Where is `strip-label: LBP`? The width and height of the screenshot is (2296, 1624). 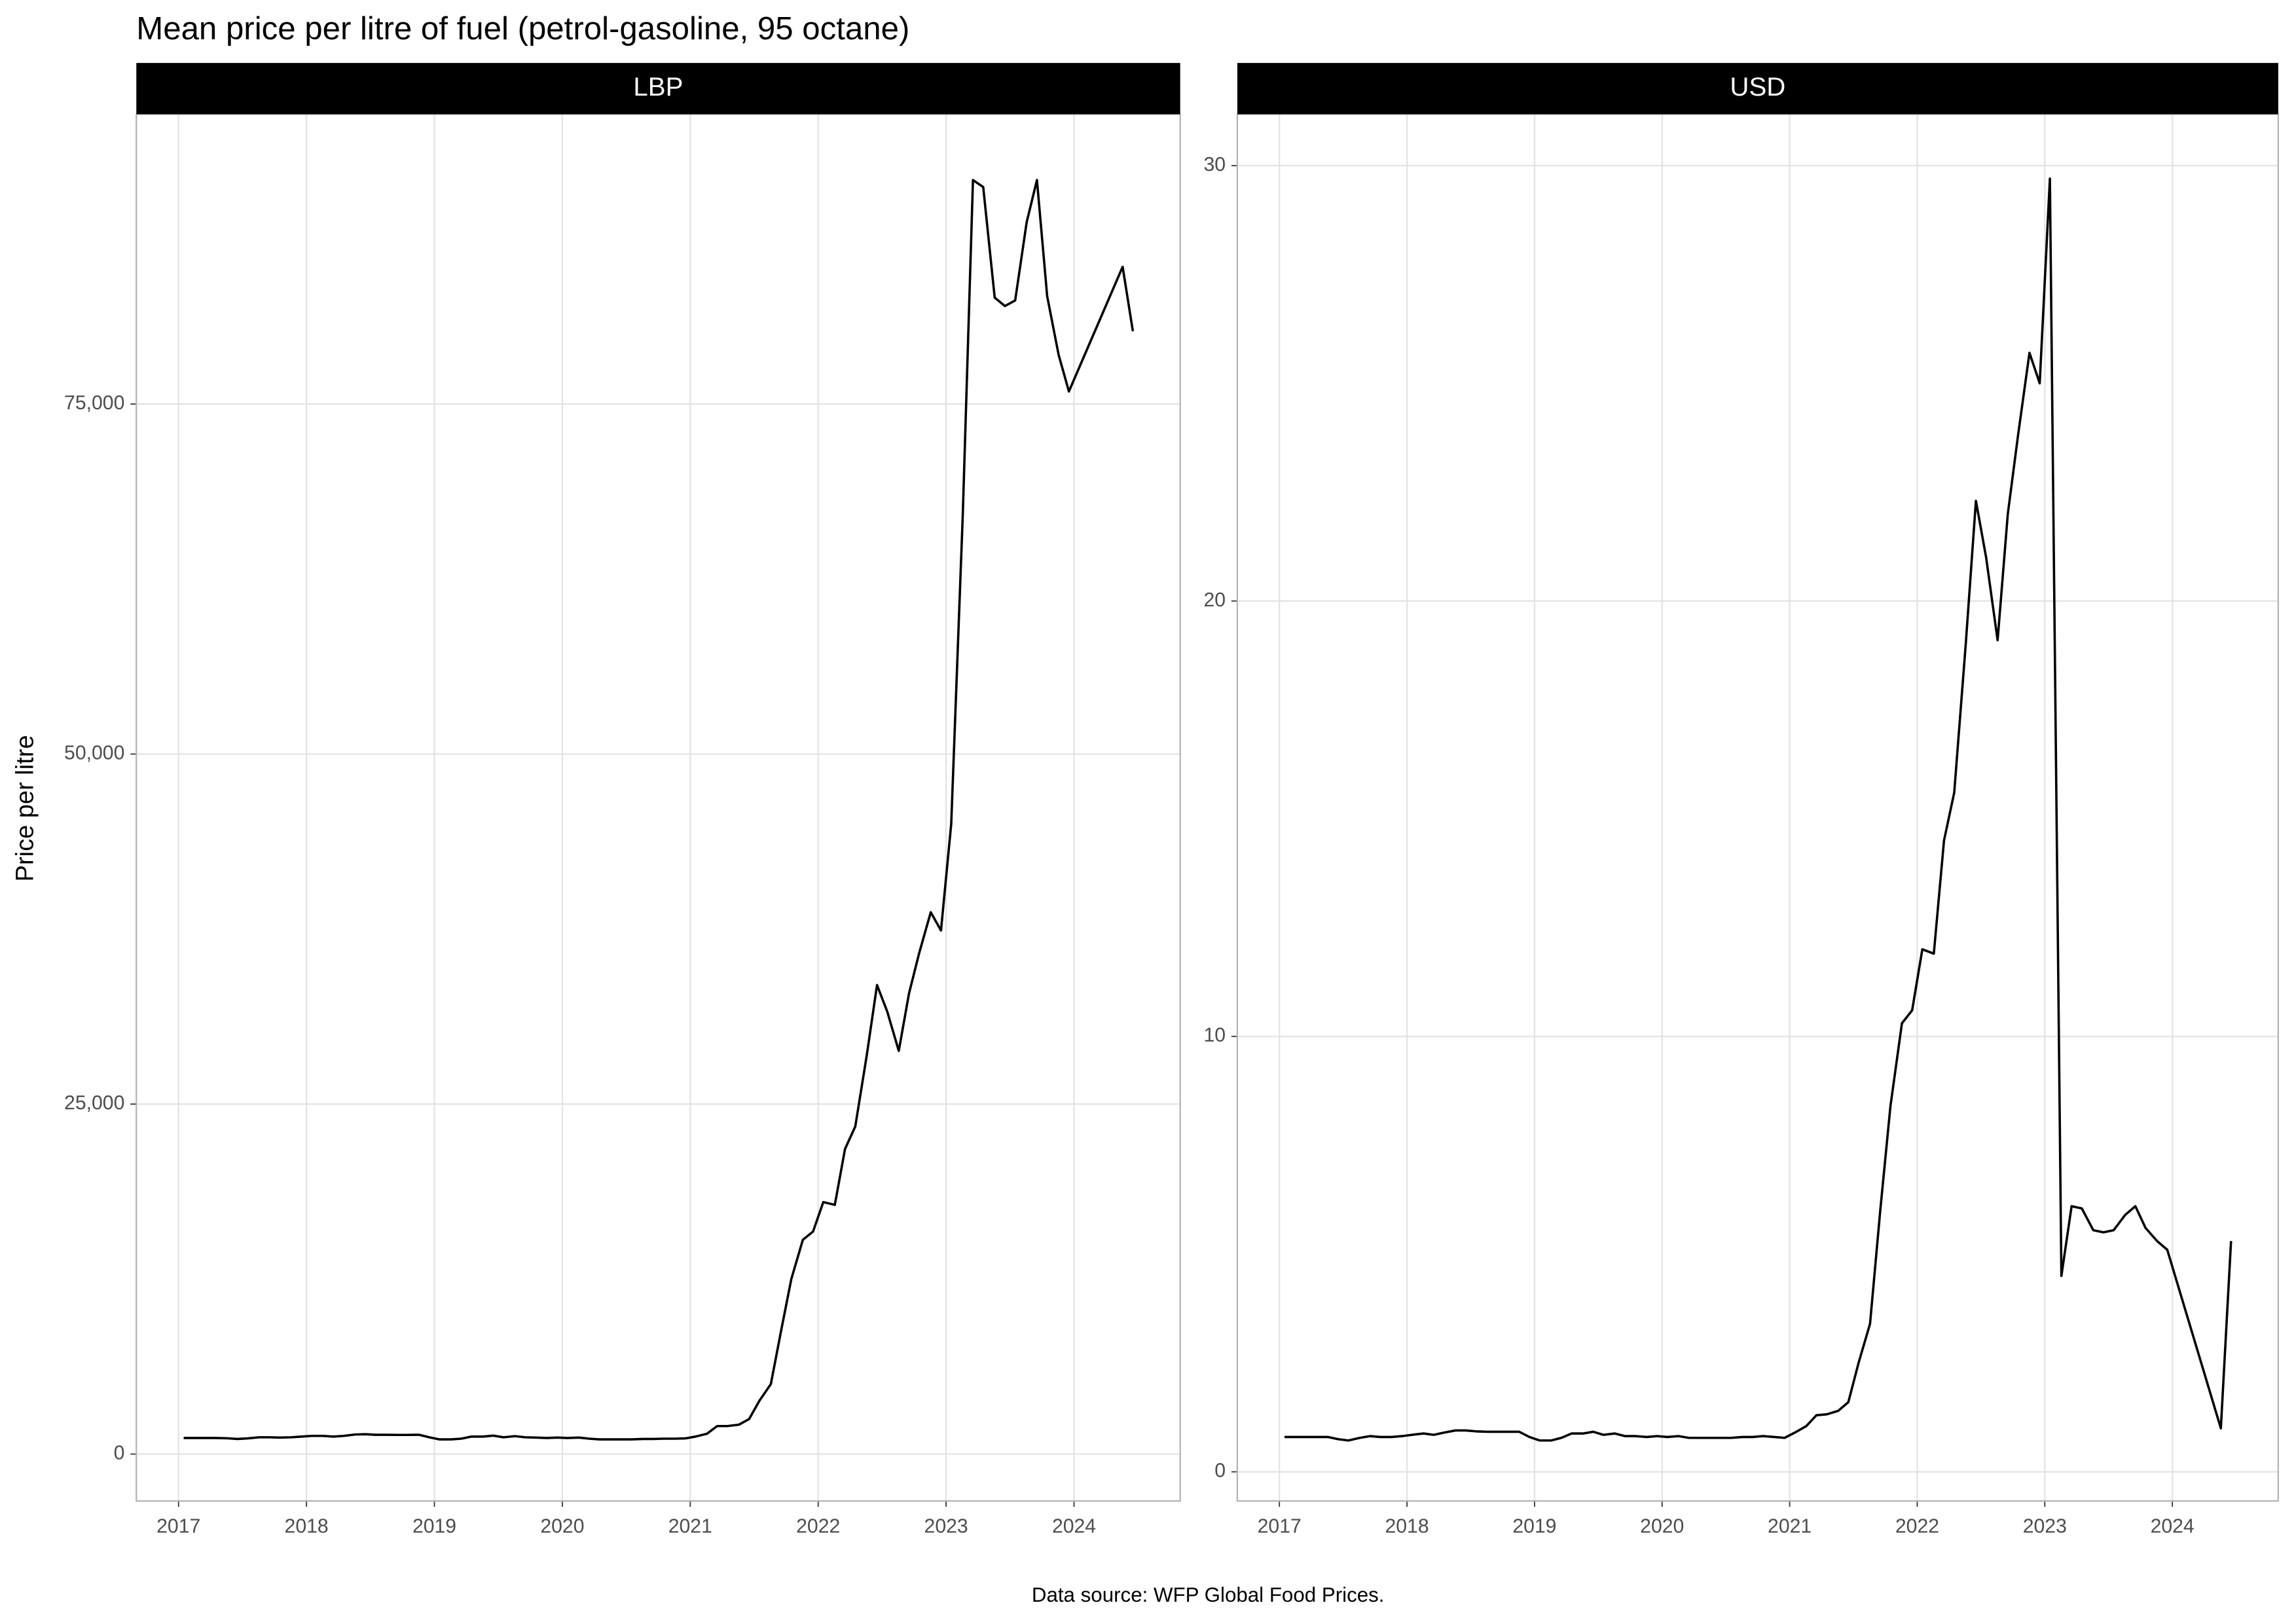
strip-label: LBP is located at coordinates (658, 86).